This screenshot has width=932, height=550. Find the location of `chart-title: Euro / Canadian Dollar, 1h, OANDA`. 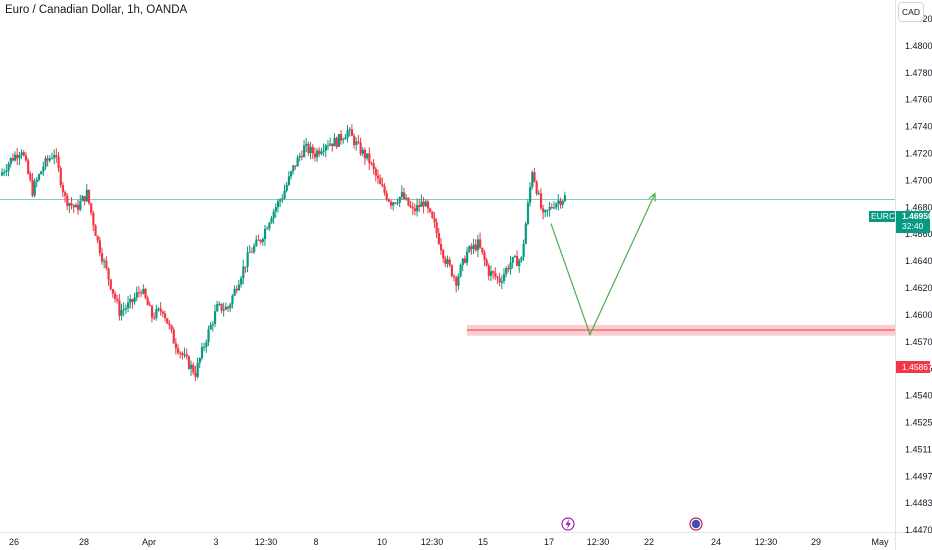

chart-title: Euro / Canadian Dollar, 1h, OANDA is located at coordinates (96, 10).